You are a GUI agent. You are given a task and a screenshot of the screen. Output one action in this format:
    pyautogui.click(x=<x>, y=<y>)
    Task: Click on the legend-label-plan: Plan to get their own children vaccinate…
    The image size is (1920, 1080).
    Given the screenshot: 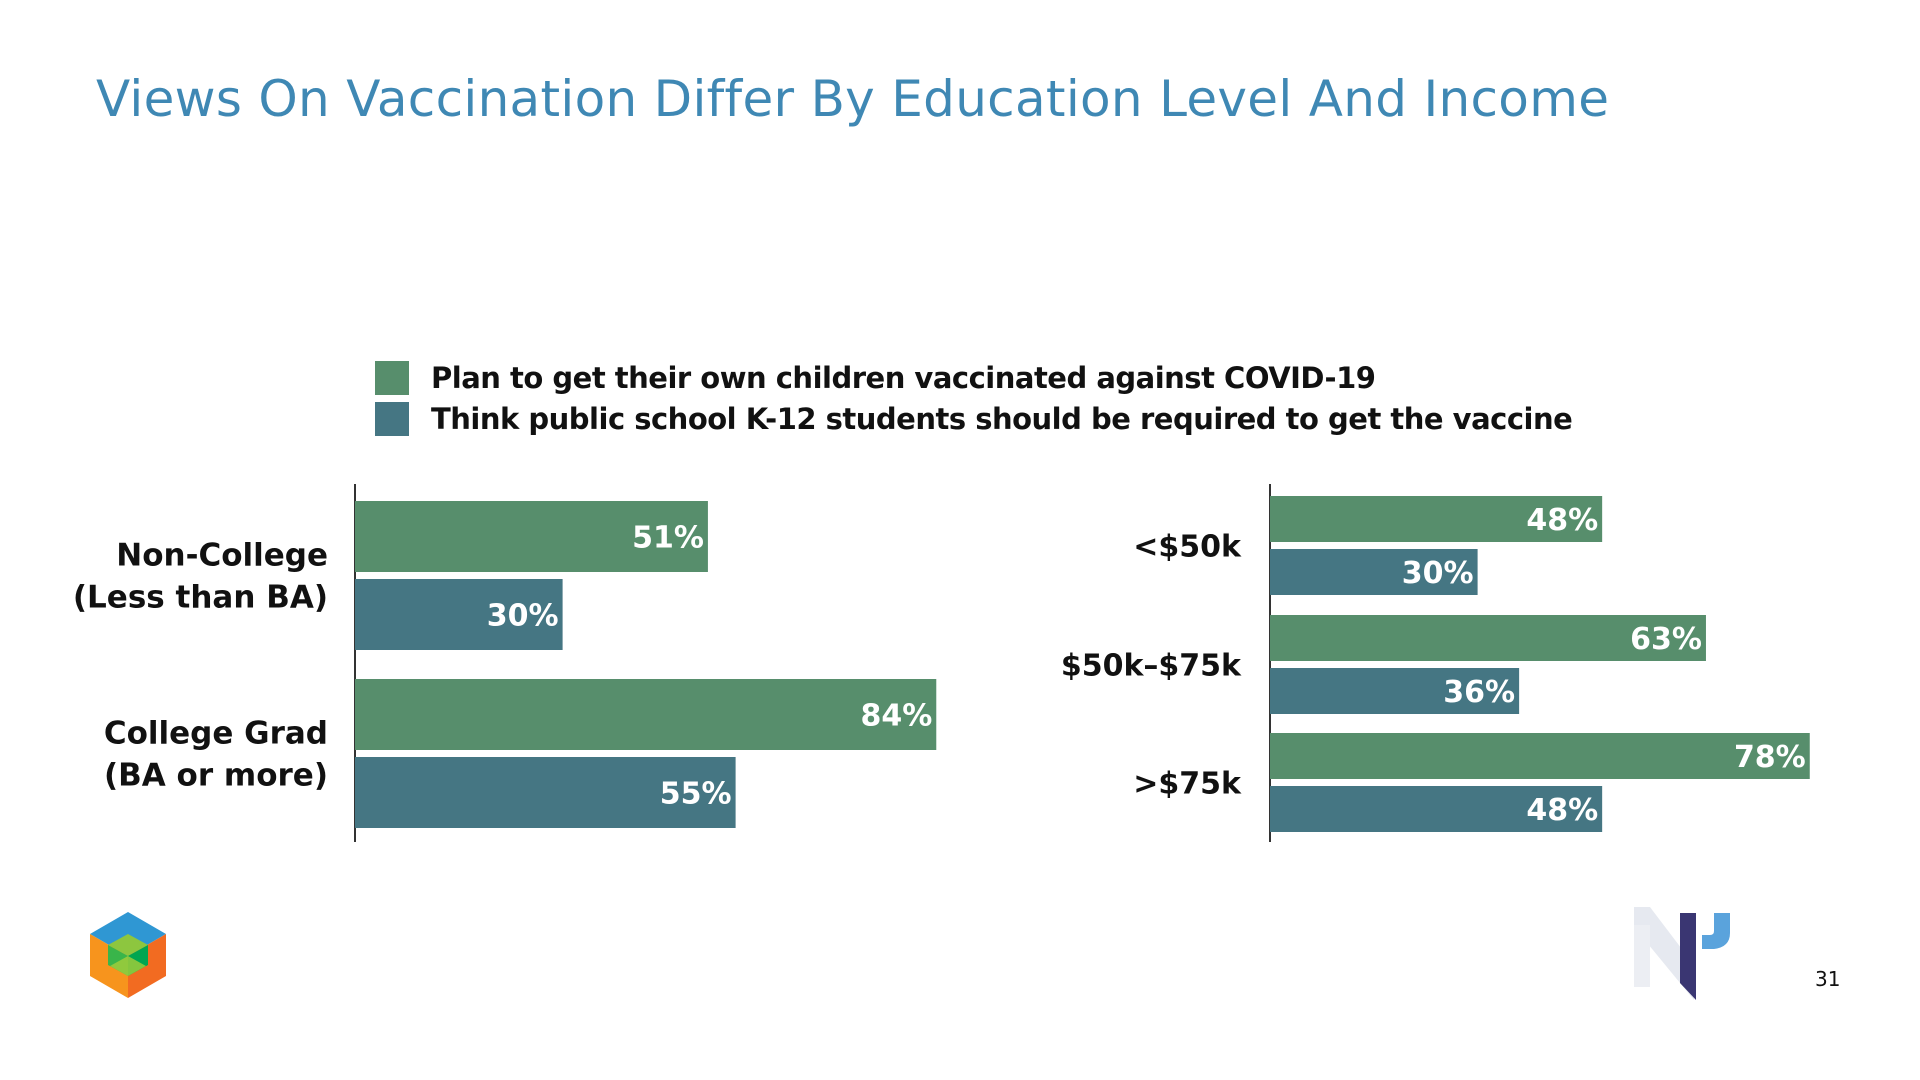 What is the action you would take?
    pyautogui.click(x=903, y=377)
    